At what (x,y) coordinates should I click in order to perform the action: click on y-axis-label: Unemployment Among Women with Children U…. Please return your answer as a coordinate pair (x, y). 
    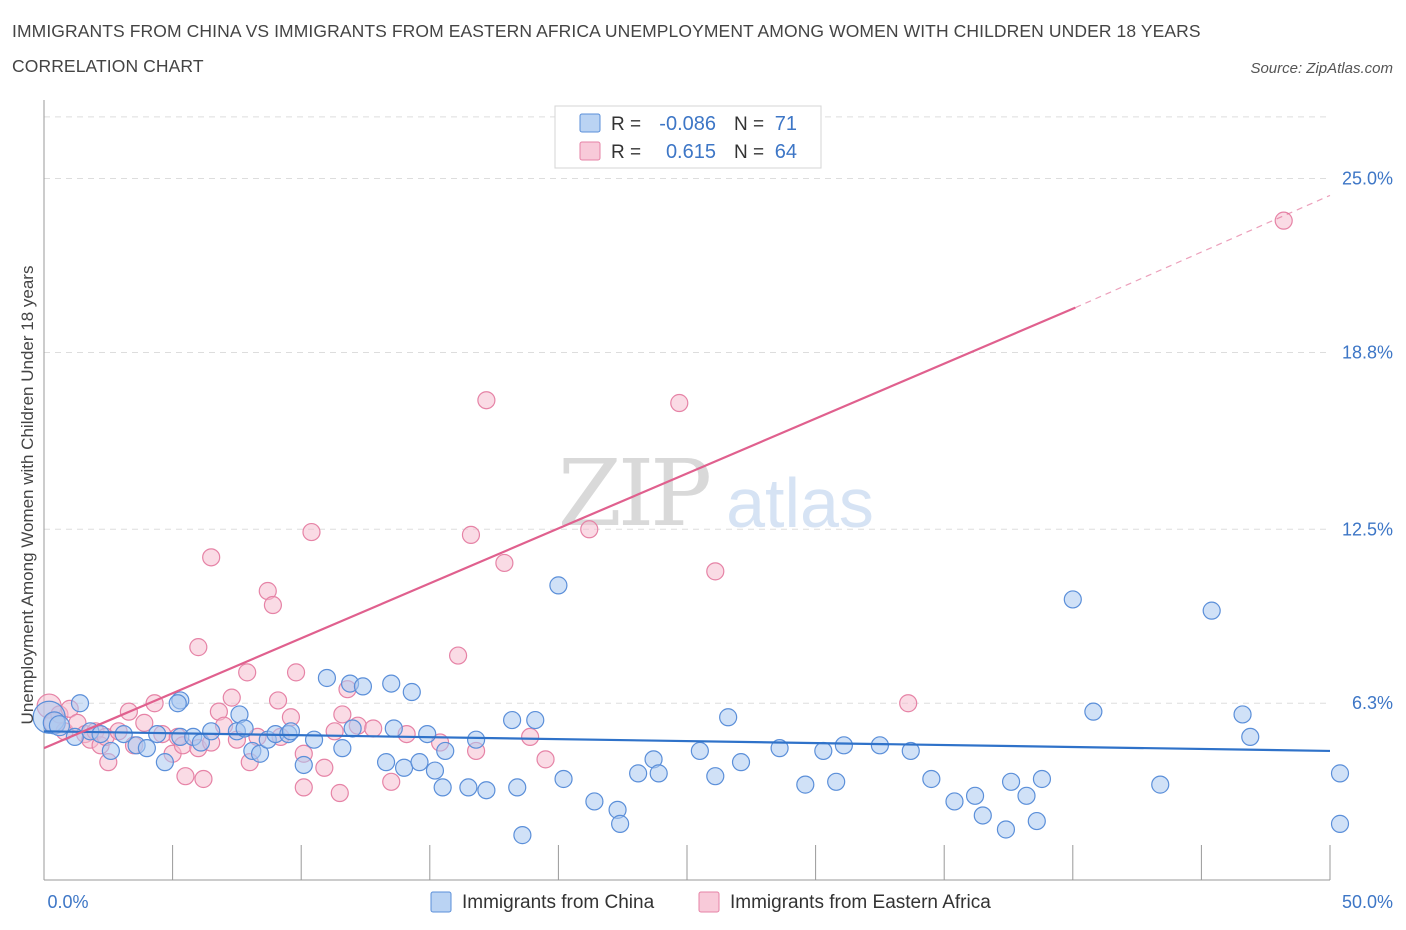
    Looking at the image, I should click on (27, 495).